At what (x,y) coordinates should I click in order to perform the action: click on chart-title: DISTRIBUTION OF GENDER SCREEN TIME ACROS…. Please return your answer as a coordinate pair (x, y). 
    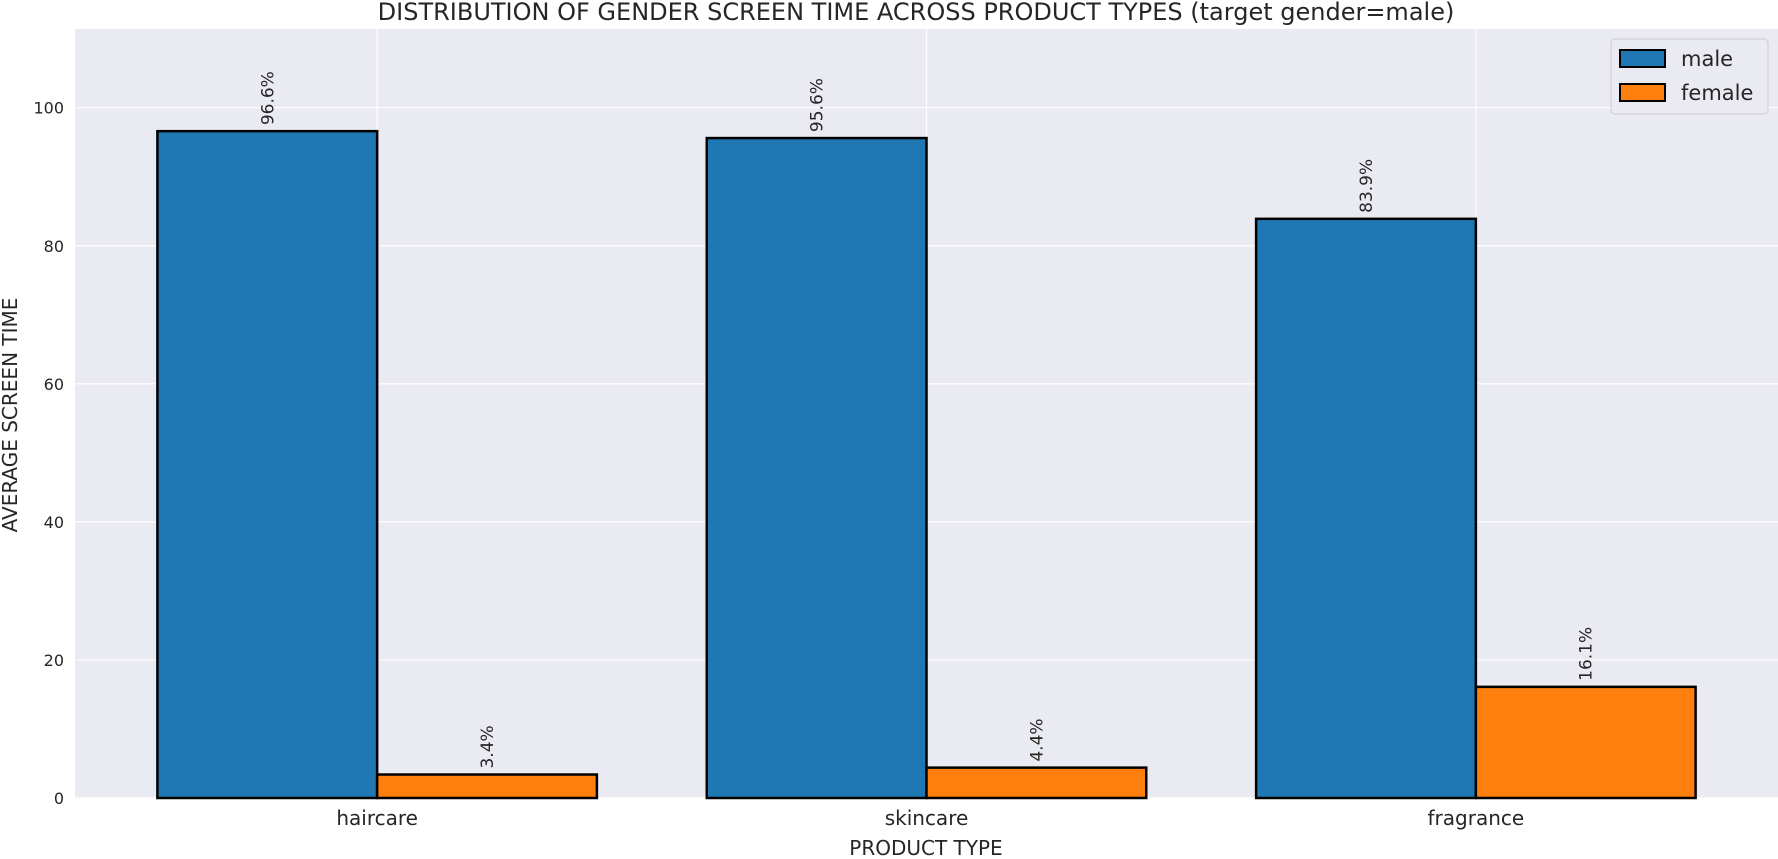
    Looking at the image, I should click on (916, 13).